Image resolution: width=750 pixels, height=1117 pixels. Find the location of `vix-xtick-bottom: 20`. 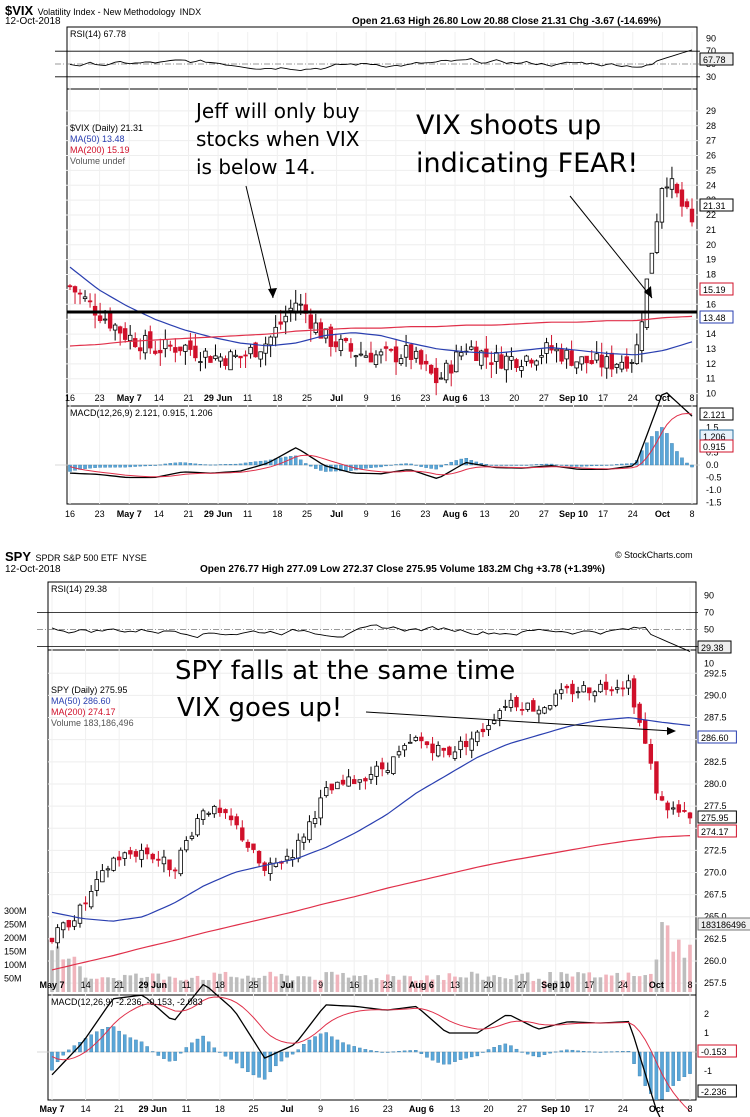

vix-xtick-bottom: 20 is located at coordinates (514, 514).